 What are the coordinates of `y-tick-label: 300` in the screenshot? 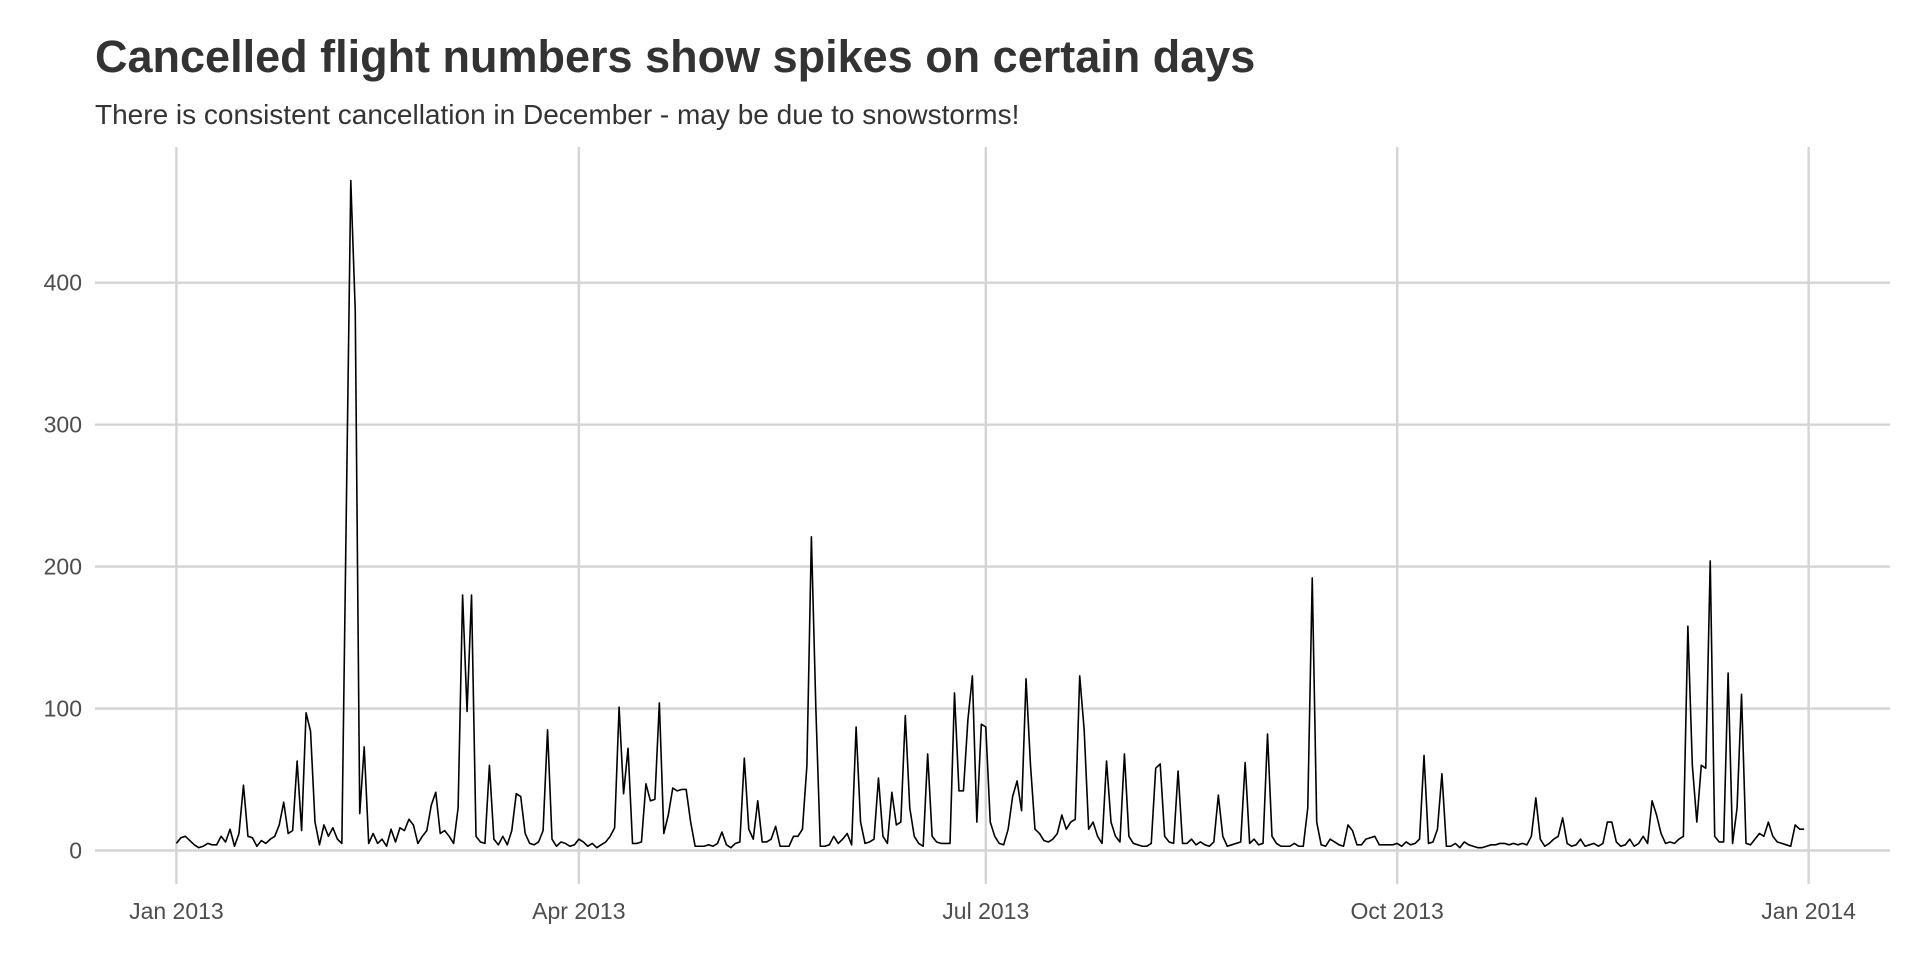 It's located at (63, 425).